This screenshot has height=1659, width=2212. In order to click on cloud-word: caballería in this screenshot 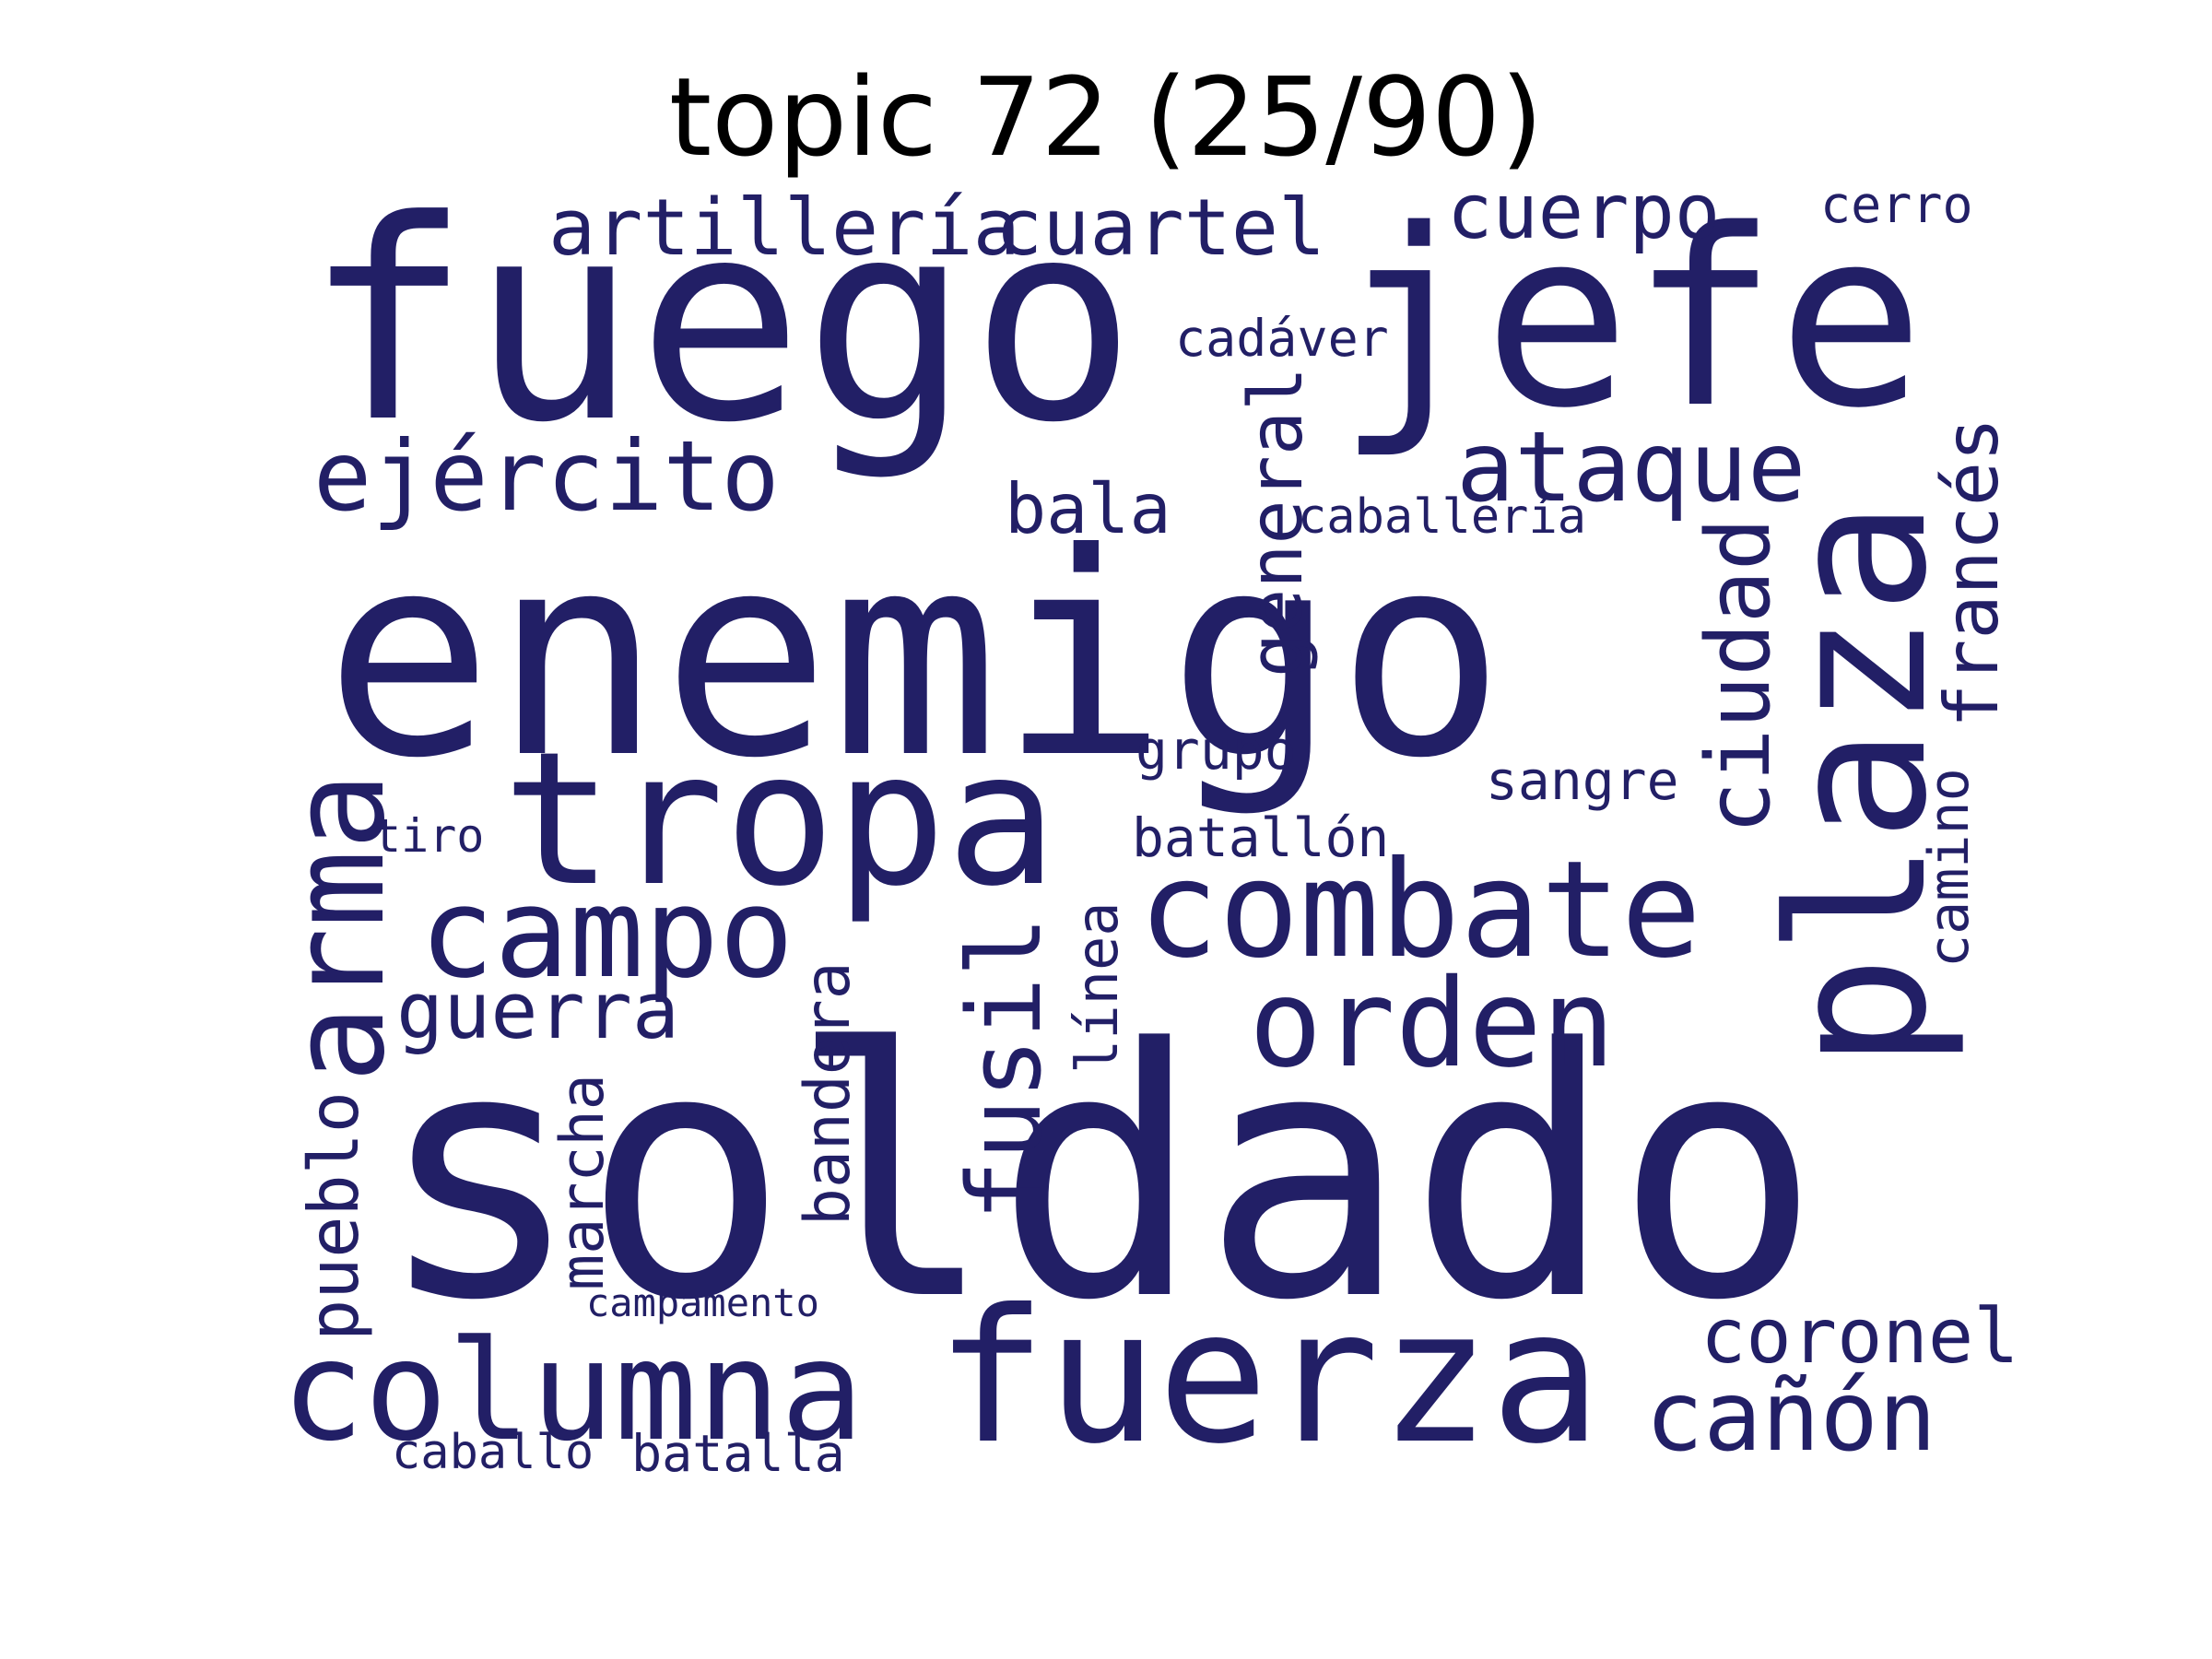, I will do `click(1442, 517)`.